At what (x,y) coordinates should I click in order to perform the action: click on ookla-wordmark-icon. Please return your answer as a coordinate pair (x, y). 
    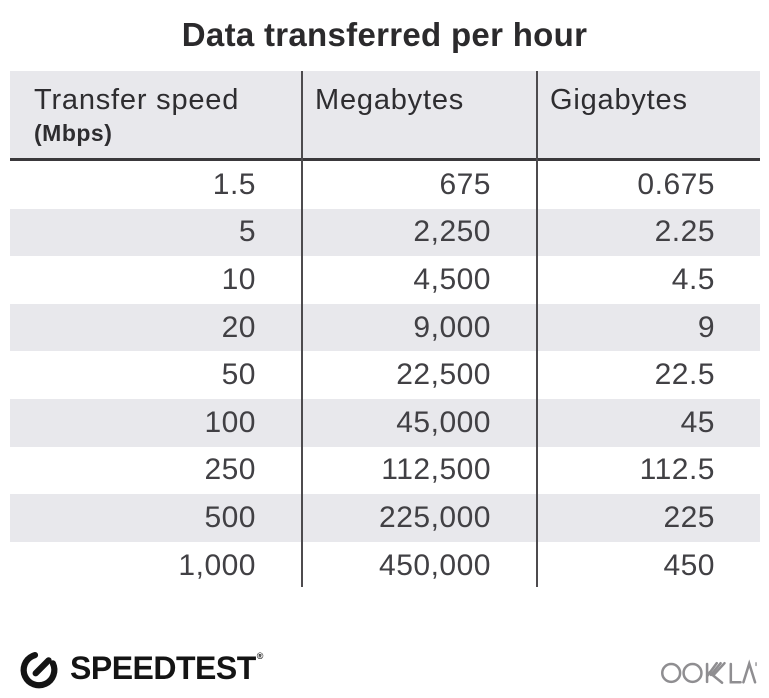
    Looking at the image, I should click on (709, 672).